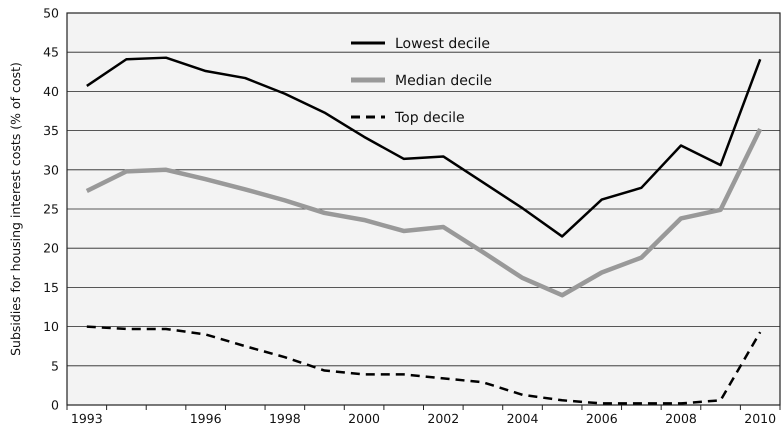 The height and width of the screenshot is (436, 782). I want to click on x-tick-label: 2004, so click(522, 418).